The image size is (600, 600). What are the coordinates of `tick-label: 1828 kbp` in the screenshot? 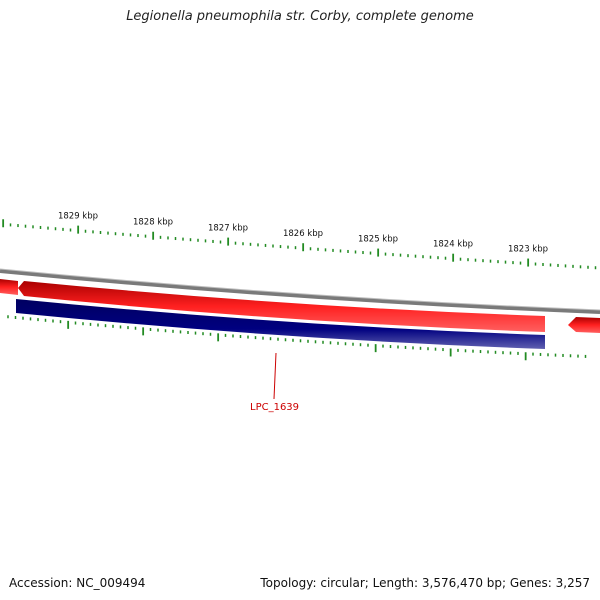 It's located at (153, 223).